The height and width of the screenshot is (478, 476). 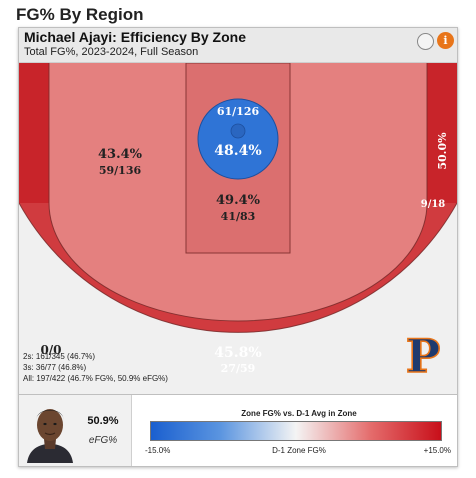 What do you see at coordinates (238, 216) in the screenshot?
I see `paint-made-attempts: 41/83` at bounding box center [238, 216].